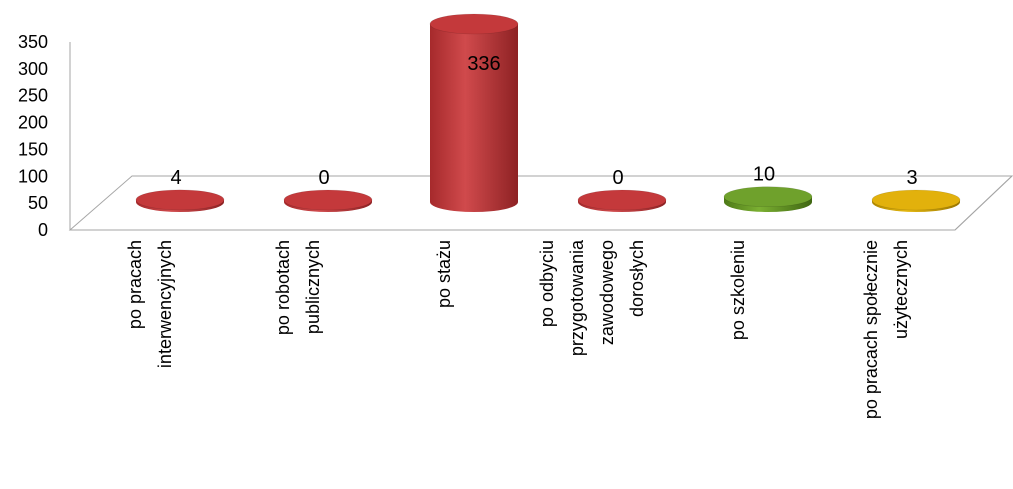 The image size is (1013, 489). I want to click on data-label: 3, so click(911, 178).